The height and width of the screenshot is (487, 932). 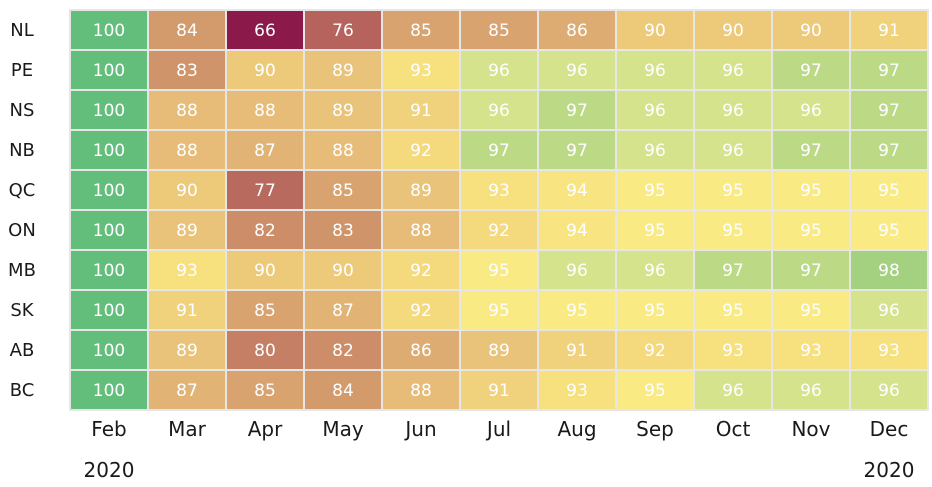 I want to click on column-label: Mar, so click(x=187, y=429).